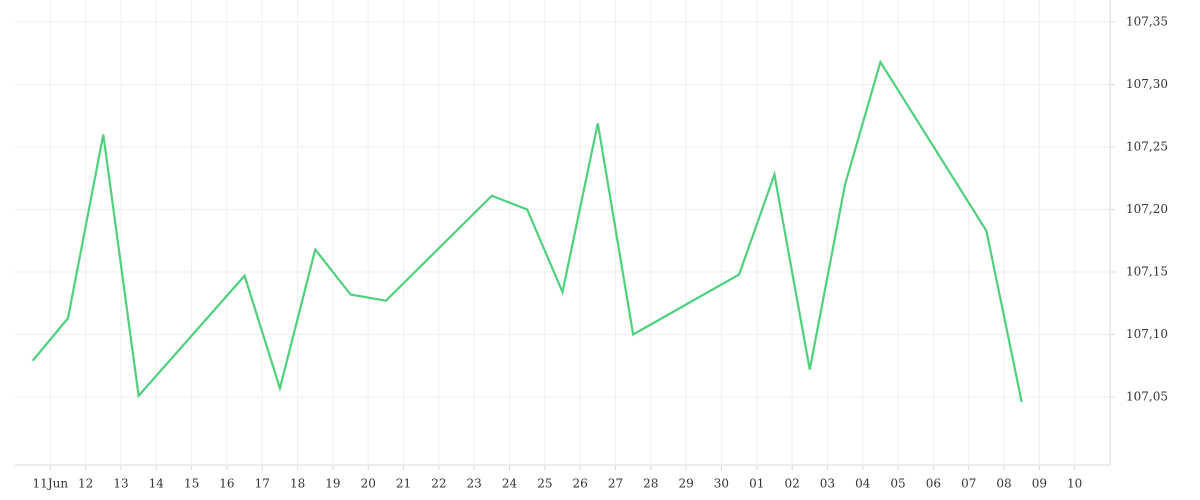 The width and height of the screenshot is (1200, 500). What do you see at coordinates (368, 484) in the screenshot?
I see `x-tick-label: 20` at bounding box center [368, 484].